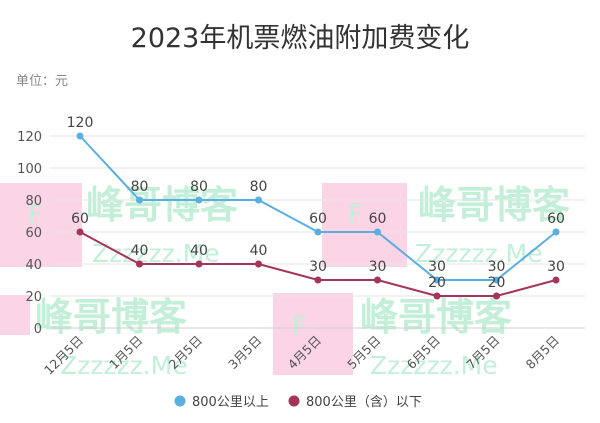 The image size is (600, 423). Describe the element at coordinates (80, 123) in the screenshot. I see `data-label: 120` at that location.